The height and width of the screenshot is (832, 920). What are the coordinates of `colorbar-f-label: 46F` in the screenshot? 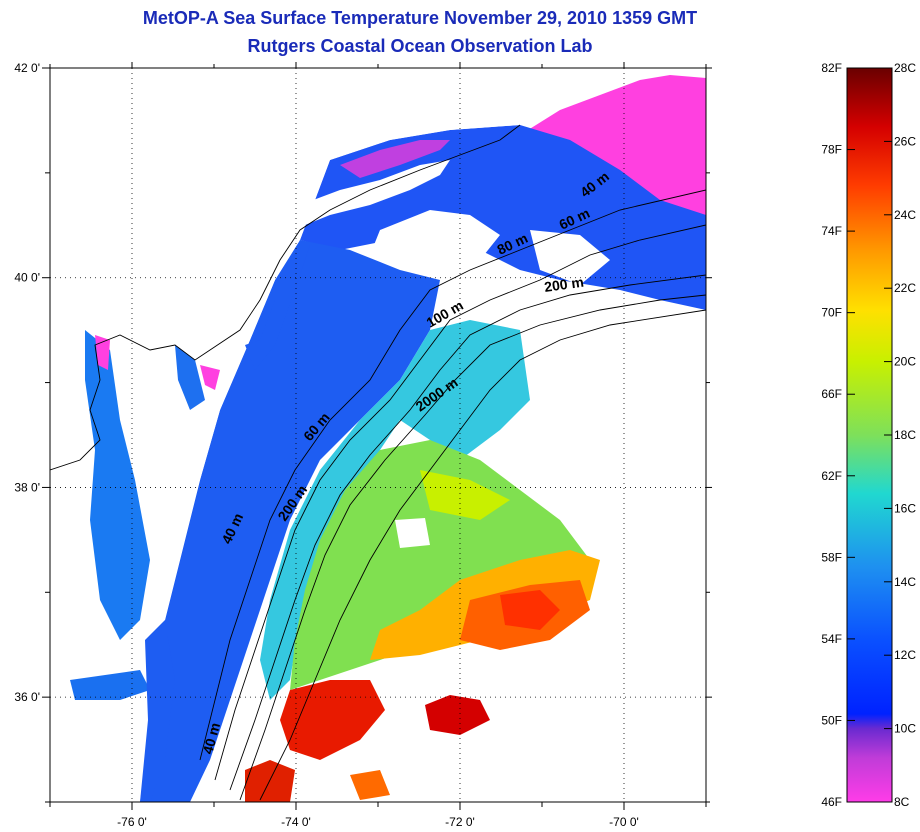 It's located at (831, 802).